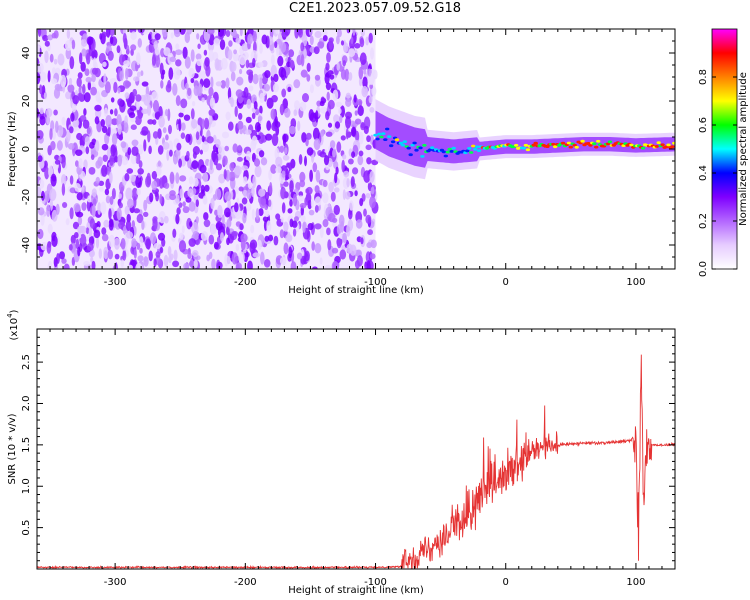 The width and height of the screenshot is (750, 600). What do you see at coordinates (525, 139) in the screenshot?
I see `signal-body` at bounding box center [525, 139].